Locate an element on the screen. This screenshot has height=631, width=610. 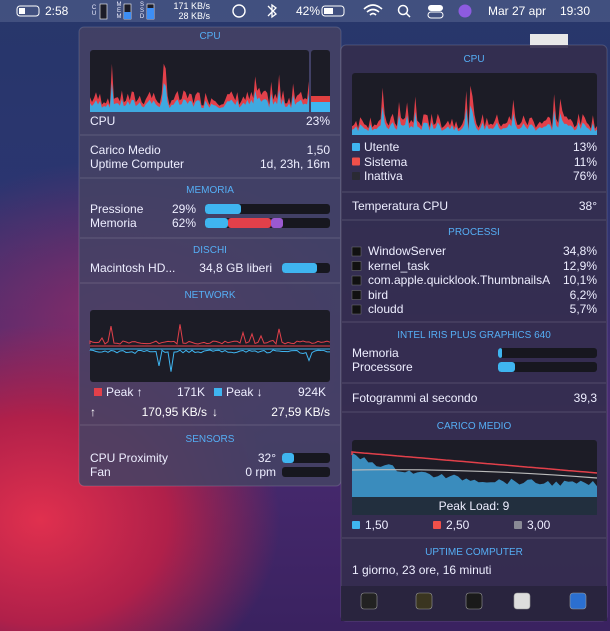
load-peak-bg is located at coordinates (474, 506).